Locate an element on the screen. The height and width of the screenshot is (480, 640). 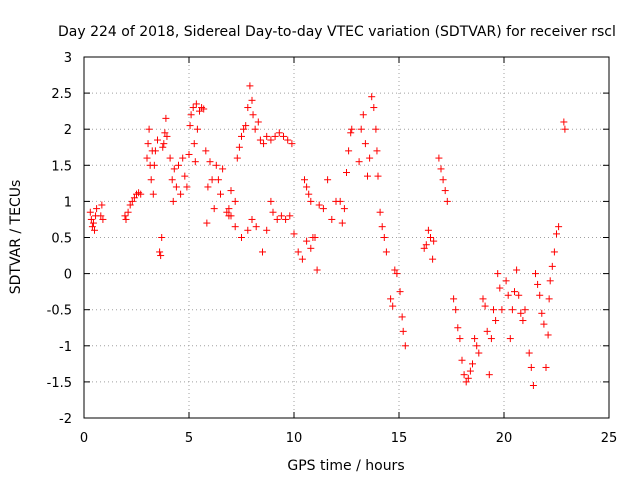
x-tick-label: 10 is located at coordinates (294, 438).